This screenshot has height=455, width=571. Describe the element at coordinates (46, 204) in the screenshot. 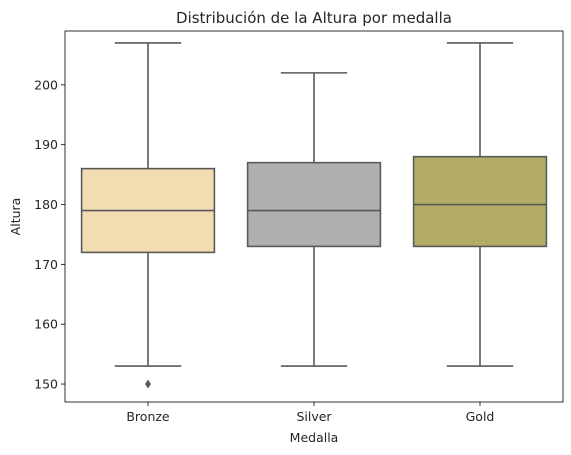

I see `y-tick-label: 180` at that location.